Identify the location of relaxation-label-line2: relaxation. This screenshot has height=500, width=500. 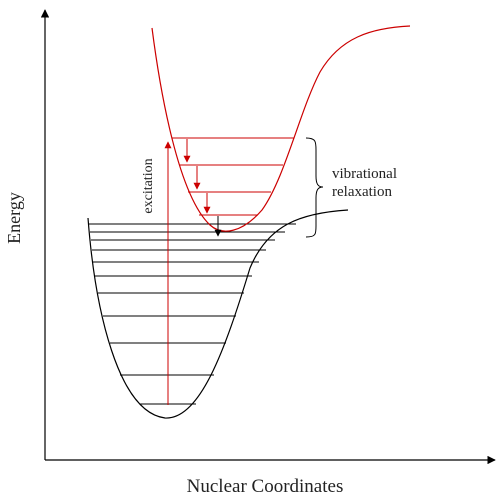
(362, 192).